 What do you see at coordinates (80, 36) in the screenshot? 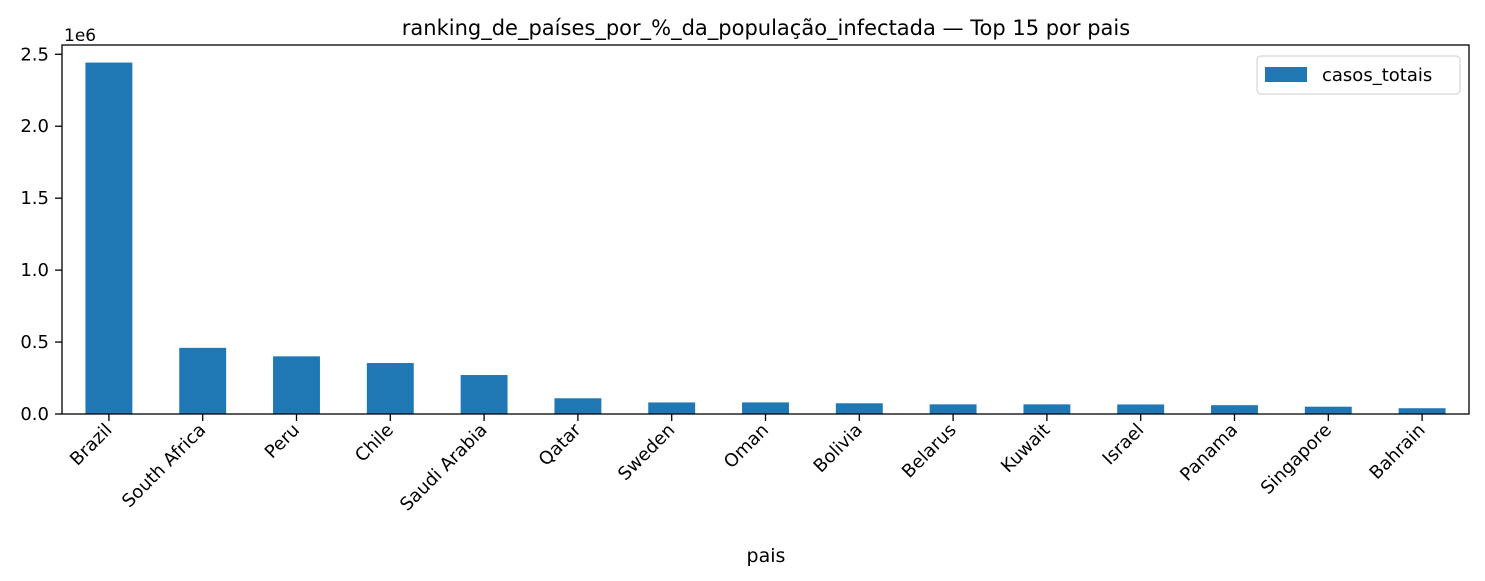
I see `y-axis-offset-label: 1e6` at bounding box center [80, 36].